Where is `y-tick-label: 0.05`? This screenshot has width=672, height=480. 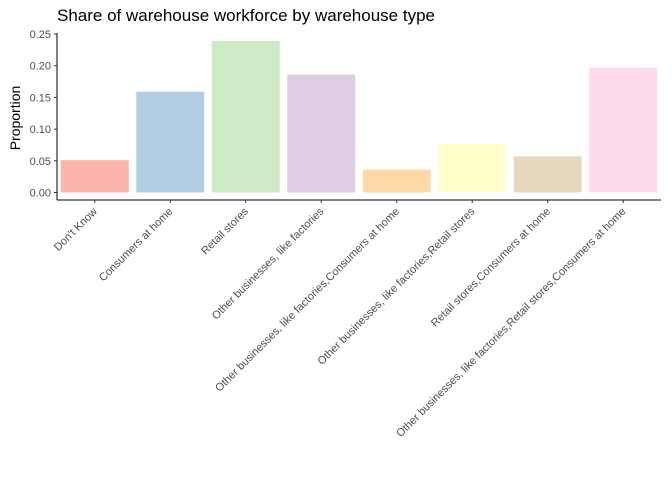 y-tick-label: 0.05 is located at coordinates (40, 162).